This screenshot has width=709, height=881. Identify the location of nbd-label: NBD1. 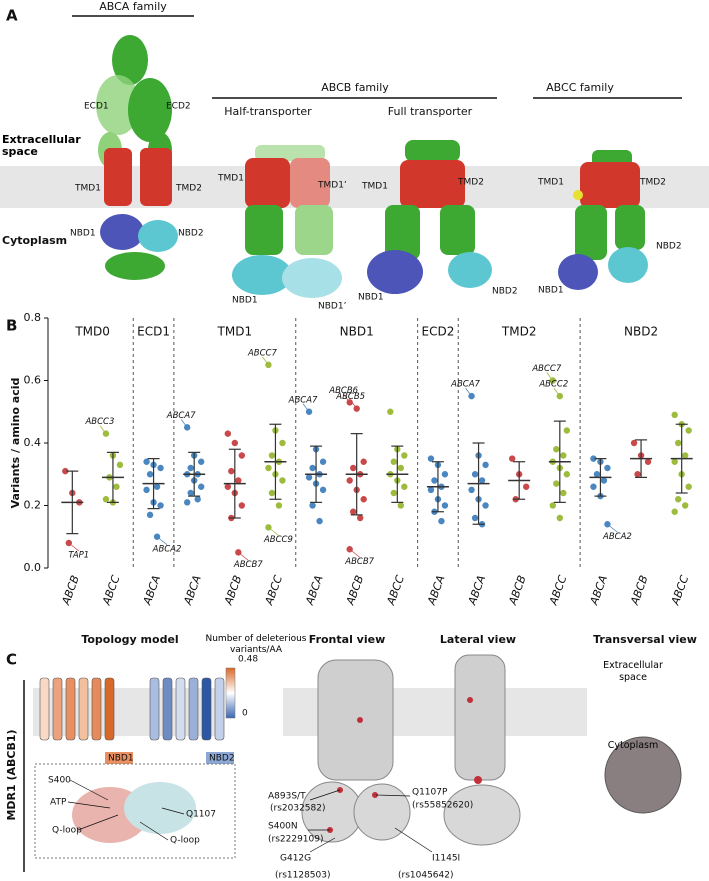
(121, 759).